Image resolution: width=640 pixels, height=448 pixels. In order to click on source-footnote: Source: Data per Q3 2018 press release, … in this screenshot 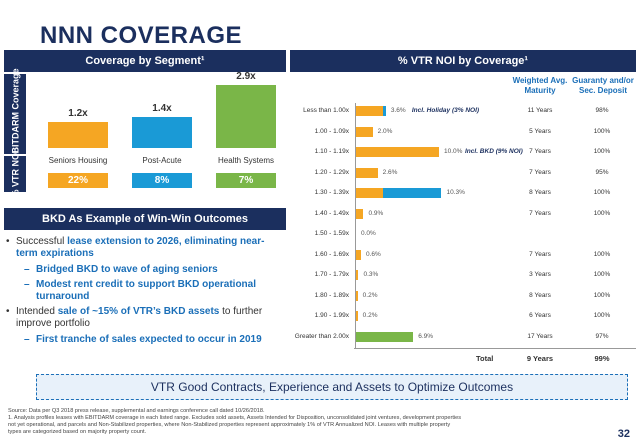, I will do `click(136, 411)`.